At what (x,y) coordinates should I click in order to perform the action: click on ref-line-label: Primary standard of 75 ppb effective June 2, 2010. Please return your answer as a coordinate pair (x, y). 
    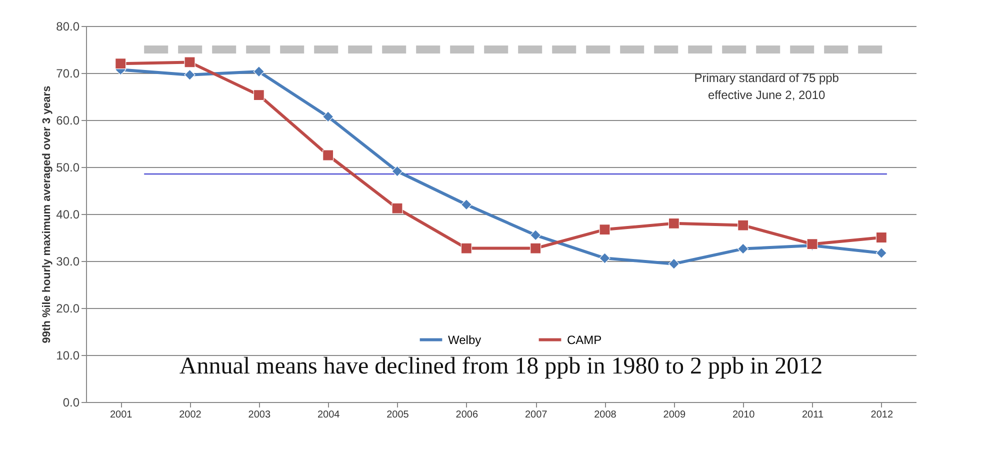
    Looking at the image, I should click on (767, 86).